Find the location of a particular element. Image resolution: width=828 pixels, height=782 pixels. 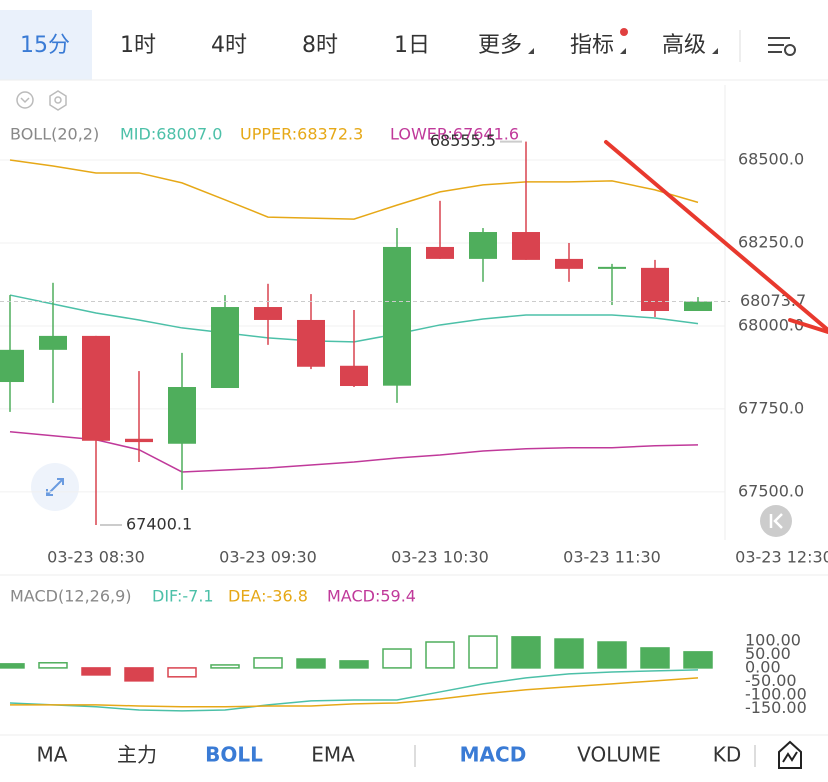

active-tab-bg is located at coordinates (46, 45).